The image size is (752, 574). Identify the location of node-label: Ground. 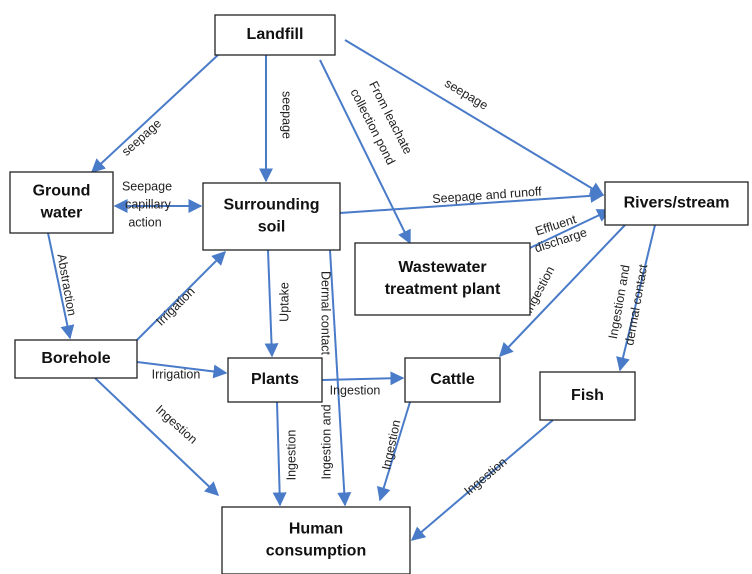
(62, 191).